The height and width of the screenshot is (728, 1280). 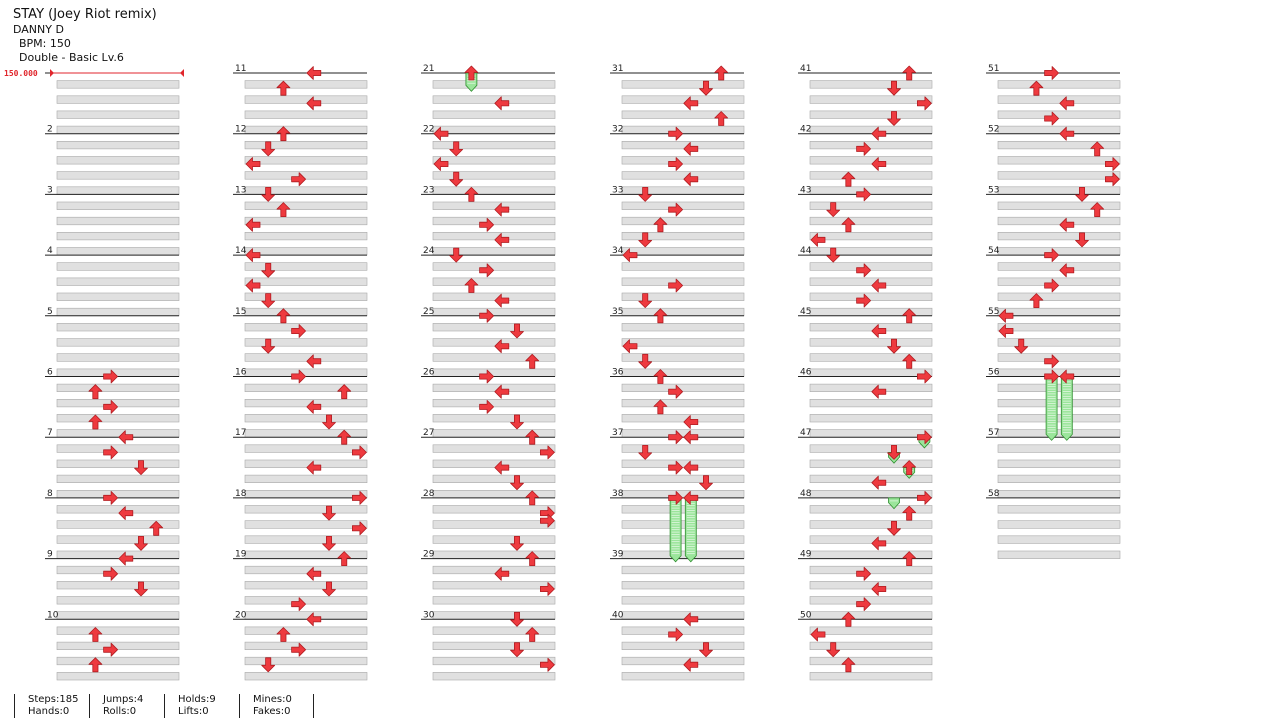 What do you see at coordinates (50, 251) in the screenshot?
I see `measure-number: 4` at bounding box center [50, 251].